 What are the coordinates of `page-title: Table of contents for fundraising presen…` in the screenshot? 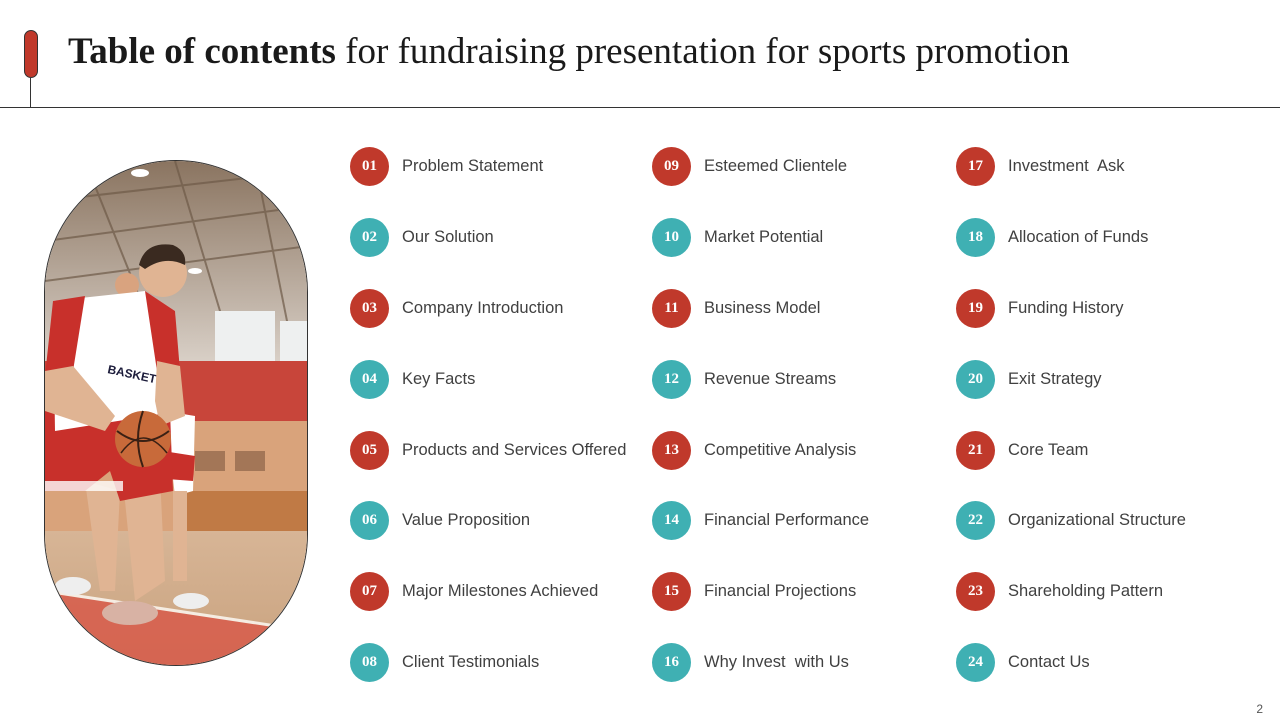 It's located at (569, 52).